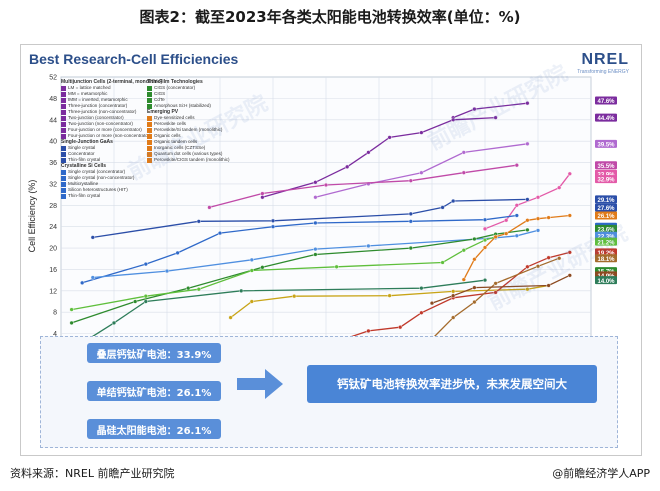 This screenshot has height=491, width=660. What do you see at coordinates (188, 124) in the screenshot?
I see `legend-item: Perovskite cells` at bounding box center [188, 124].